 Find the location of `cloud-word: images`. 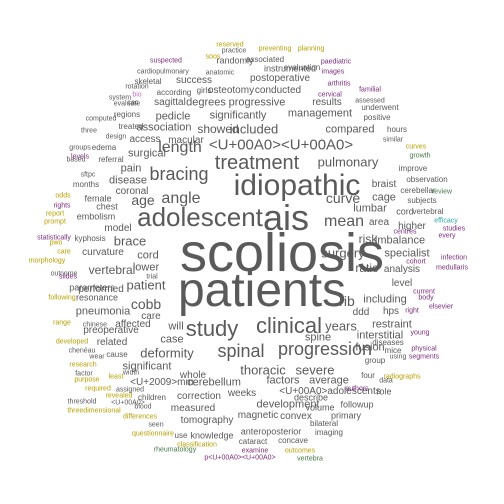

cloud-word: images is located at coordinates (333, 72).